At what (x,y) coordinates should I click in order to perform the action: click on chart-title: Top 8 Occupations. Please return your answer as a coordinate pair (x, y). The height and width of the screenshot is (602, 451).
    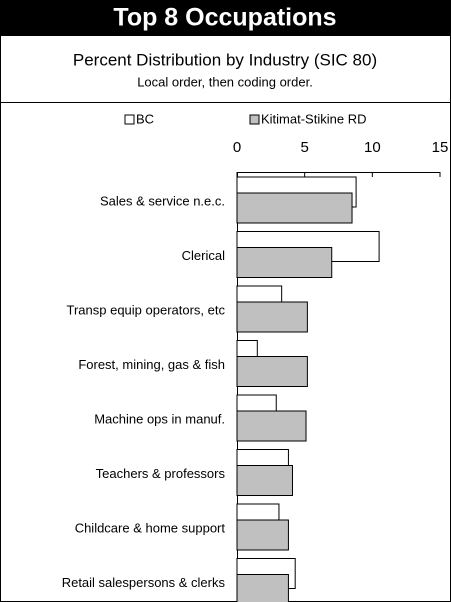
    Looking at the image, I should click on (224, 18).